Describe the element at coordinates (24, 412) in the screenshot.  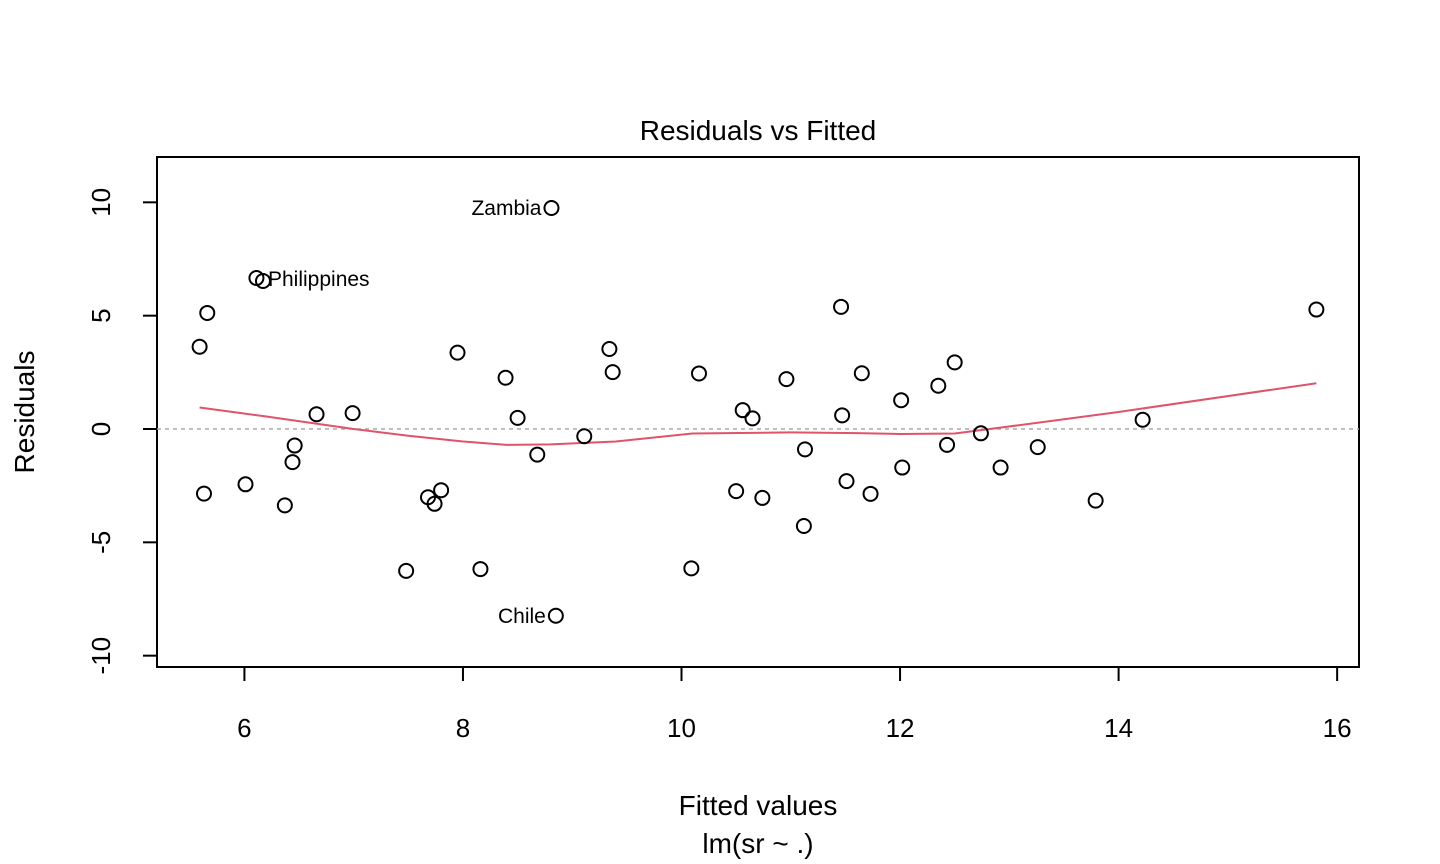
I see `y-axis-label: Residuals` at that location.